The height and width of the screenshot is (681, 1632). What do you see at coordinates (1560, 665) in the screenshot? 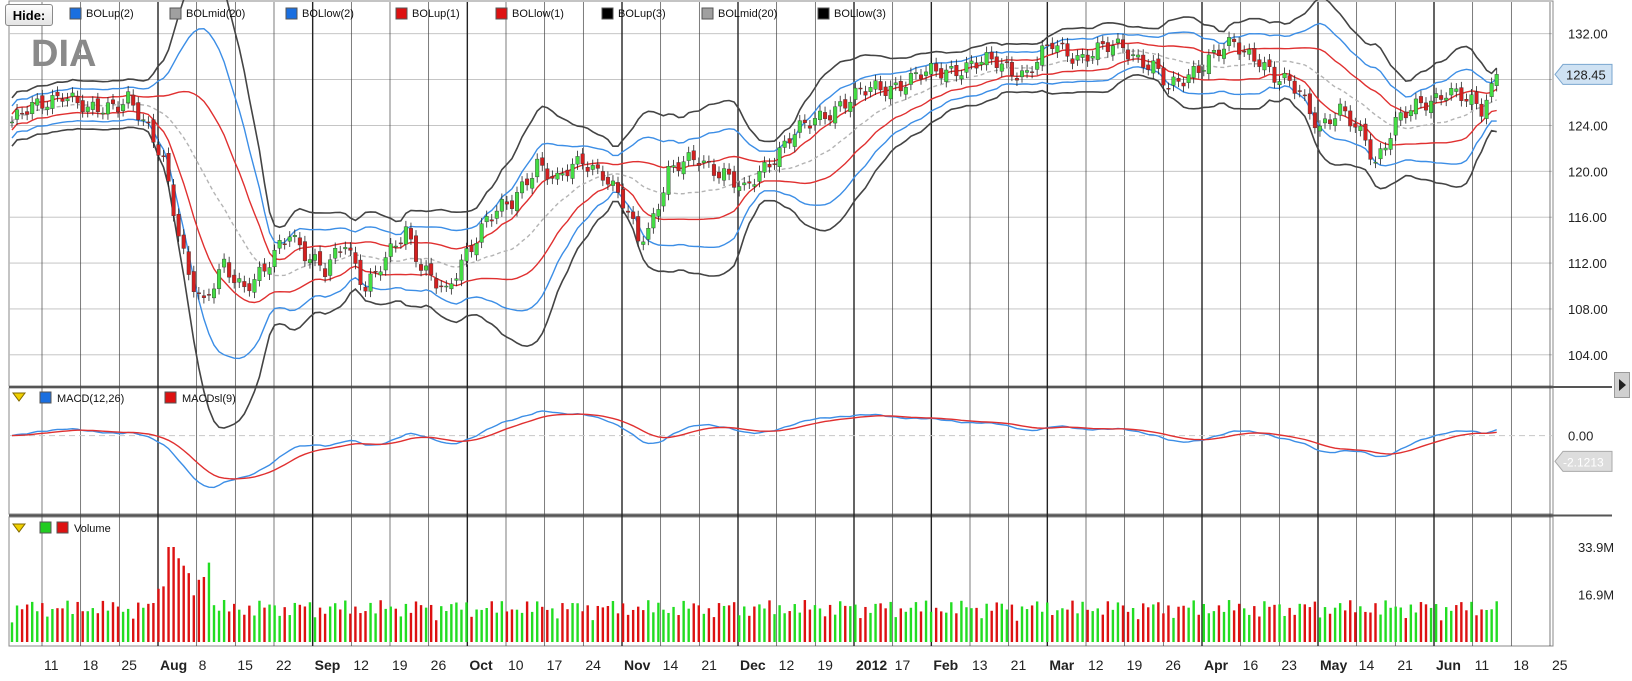
I see `x-tick-label: 25` at bounding box center [1560, 665].